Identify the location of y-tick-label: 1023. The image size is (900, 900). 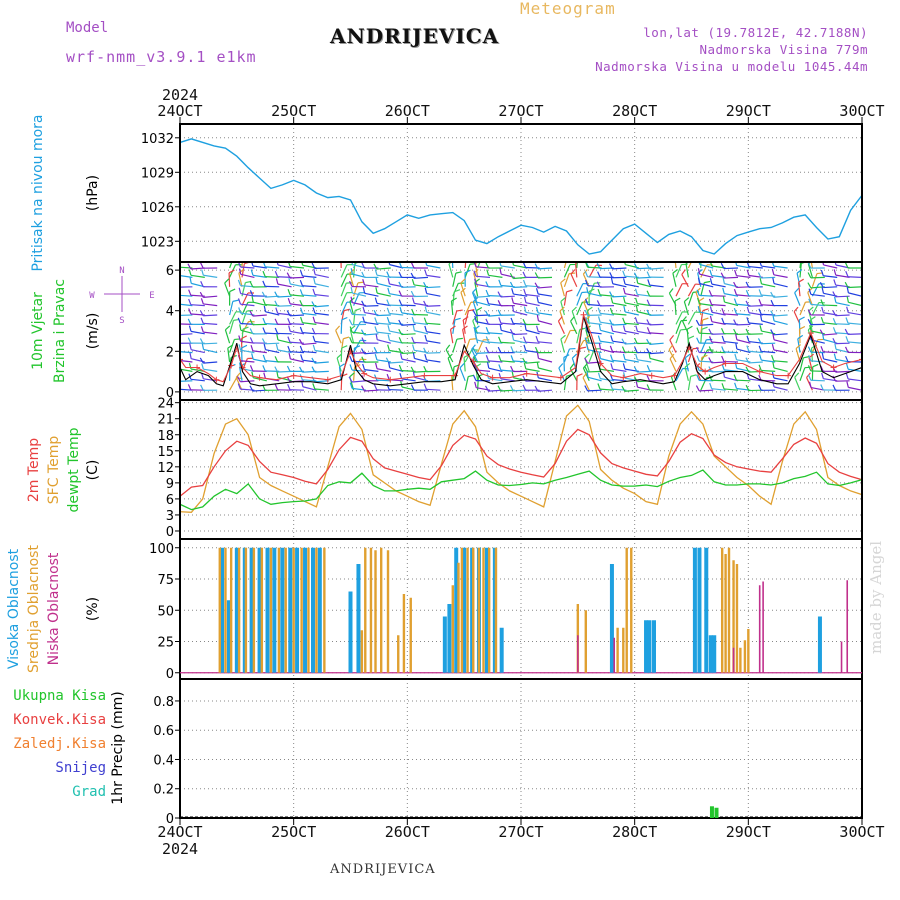
(157, 242).